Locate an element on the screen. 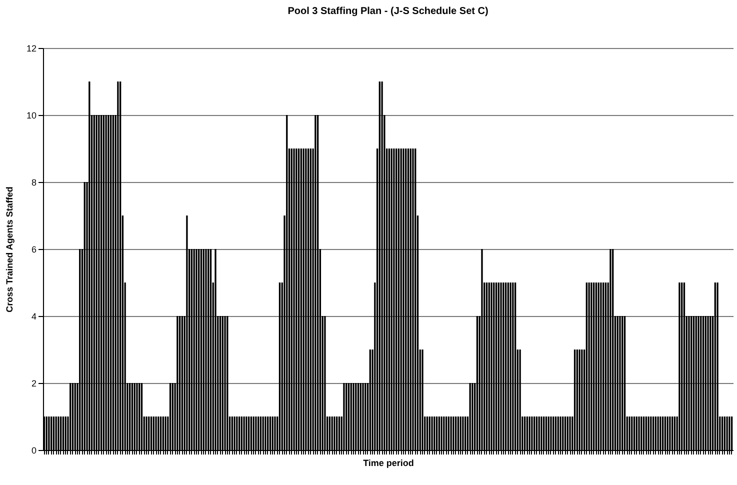 This screenshot has width=737, height=485. x-axis-title: Time period is located at coordinates (388, 463).